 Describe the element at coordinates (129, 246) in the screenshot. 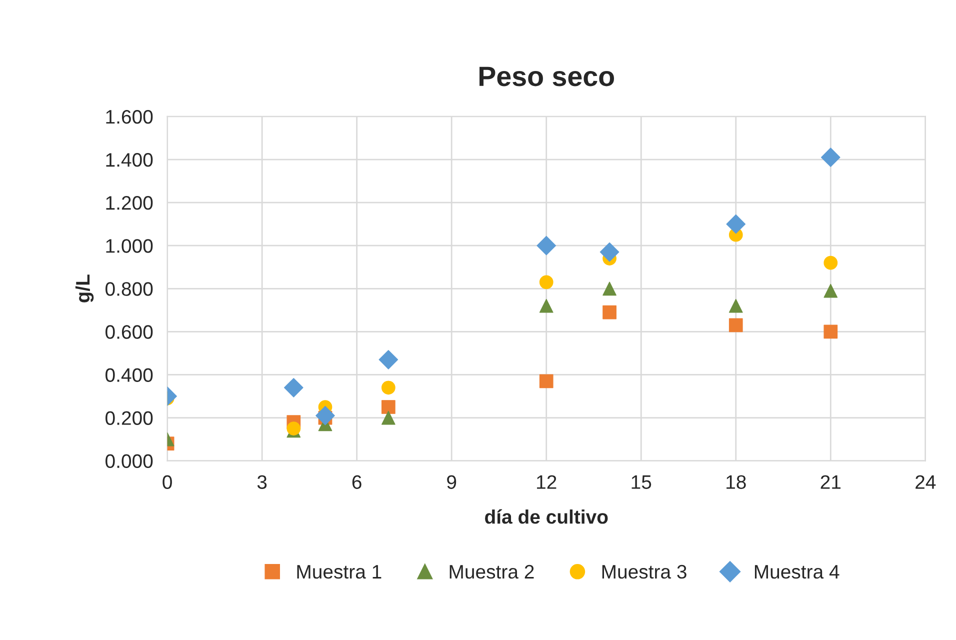

I see `y-tick-label: 1.000` at that location.